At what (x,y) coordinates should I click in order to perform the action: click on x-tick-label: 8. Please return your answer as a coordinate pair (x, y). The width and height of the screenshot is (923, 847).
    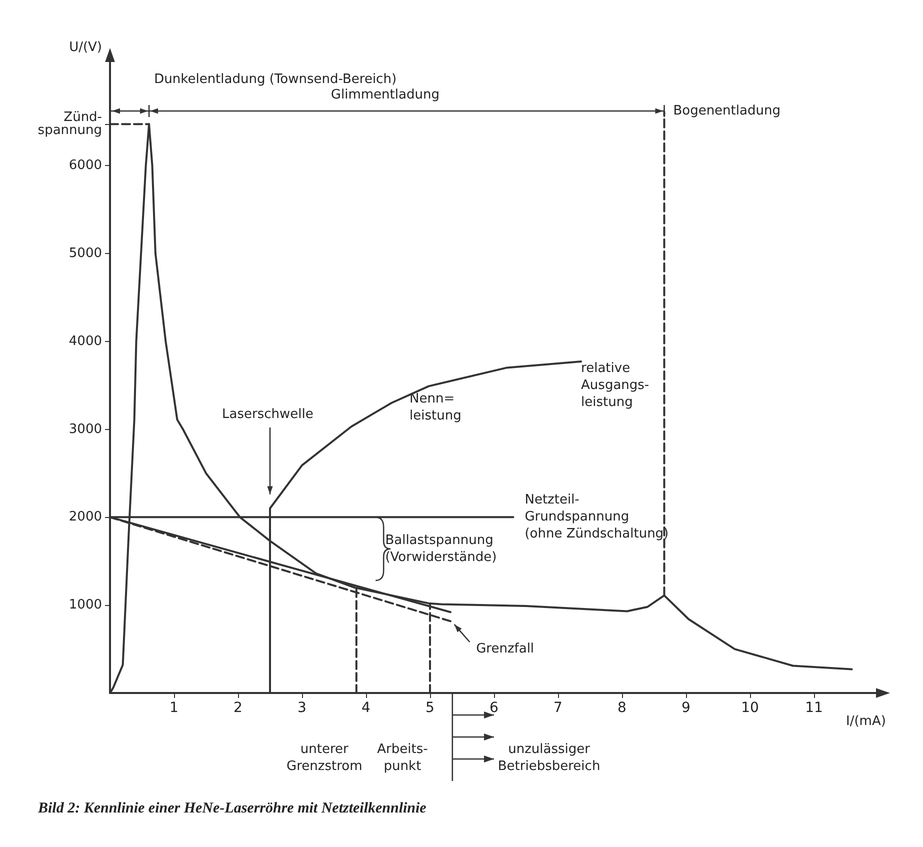
    Looking at the image, I should click on (622, 708).